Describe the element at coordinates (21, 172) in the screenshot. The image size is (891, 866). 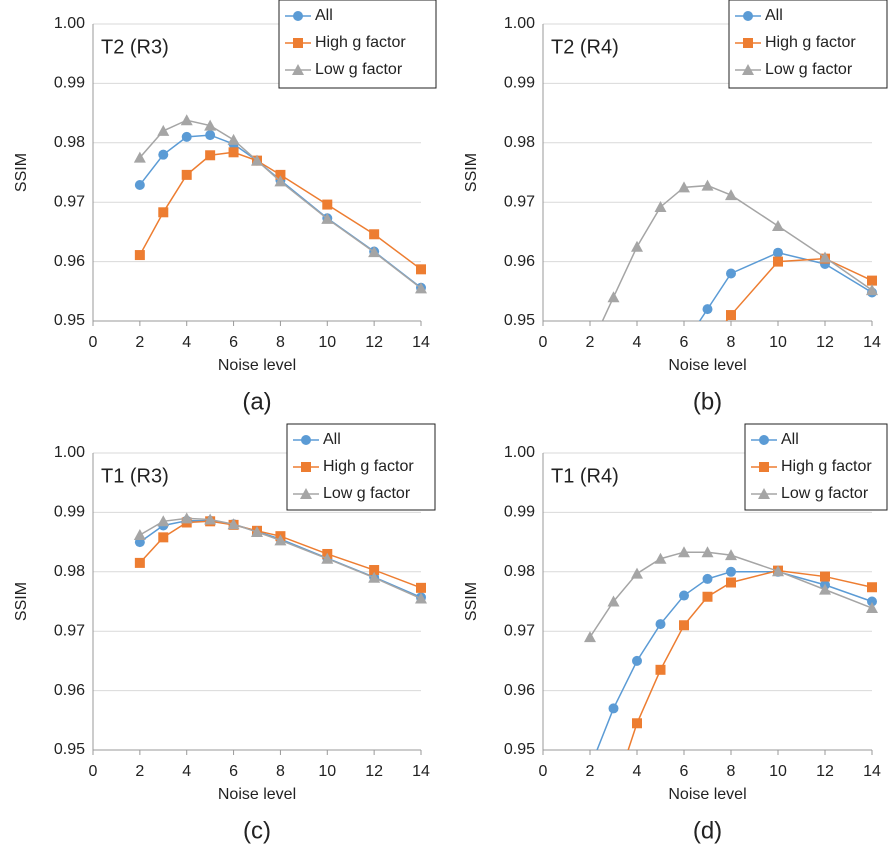
I see `y-axis-label: SSIM` at that location.